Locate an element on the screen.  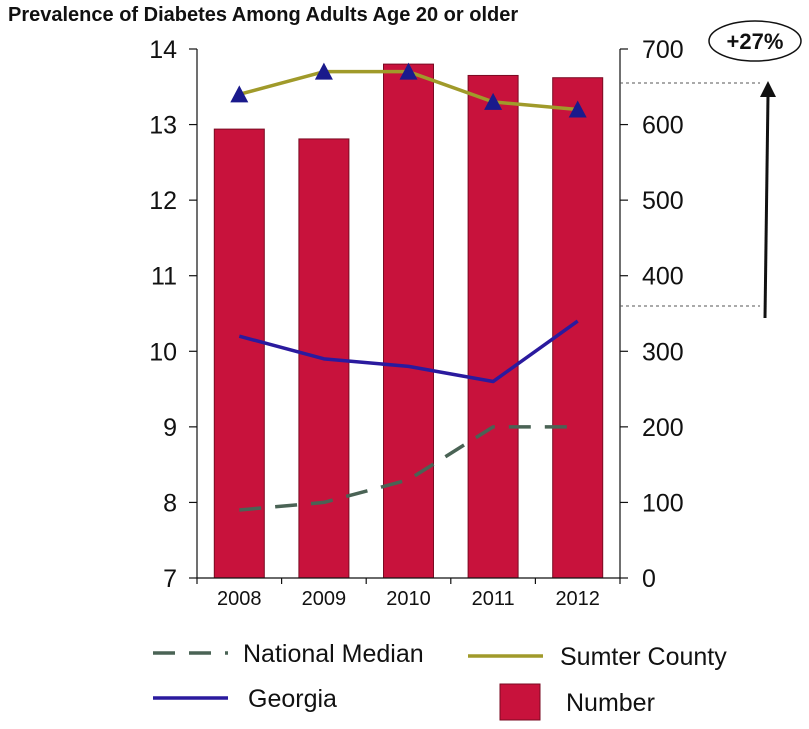
x-tick-label: 2010 is located at coordinates (408, 599).